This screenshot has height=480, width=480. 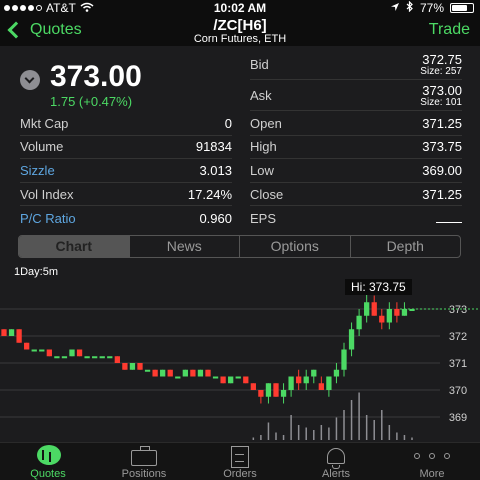 I want to click on location-icon, so click(x=395, y=8).